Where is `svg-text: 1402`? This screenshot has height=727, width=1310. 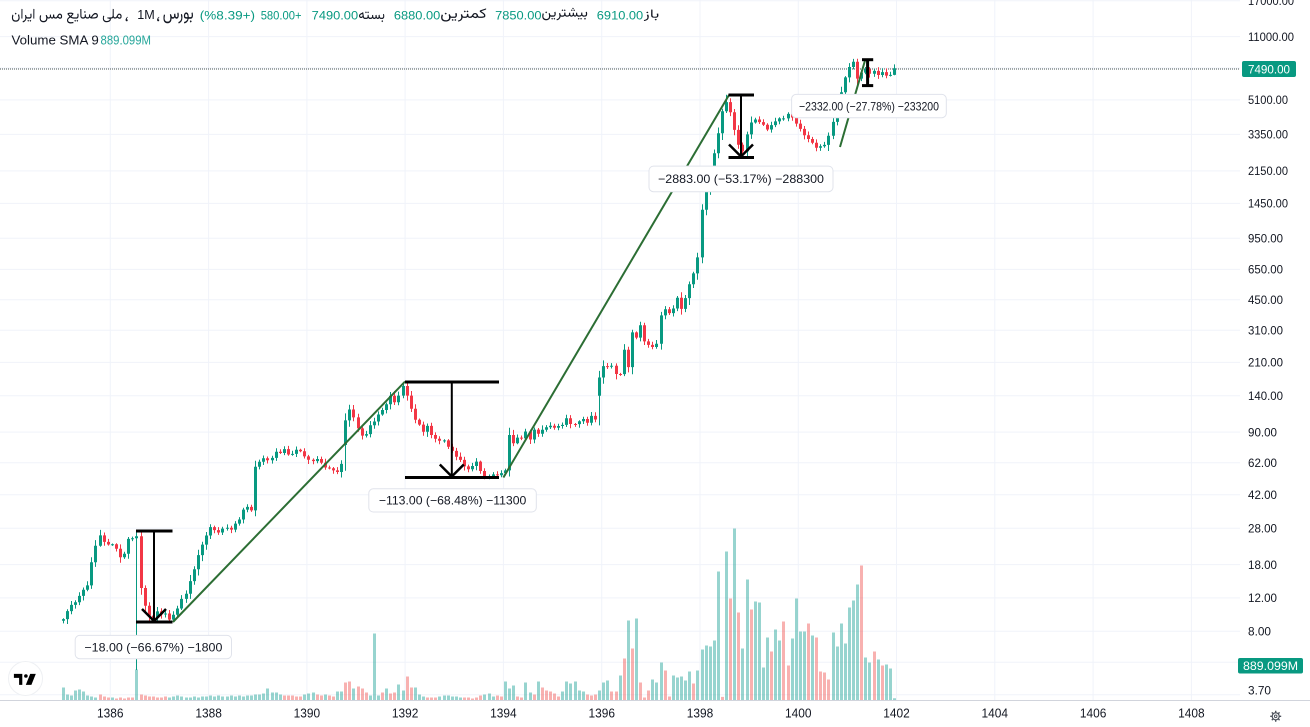
svg-text: 1402 is located at coordinates (896, 713).